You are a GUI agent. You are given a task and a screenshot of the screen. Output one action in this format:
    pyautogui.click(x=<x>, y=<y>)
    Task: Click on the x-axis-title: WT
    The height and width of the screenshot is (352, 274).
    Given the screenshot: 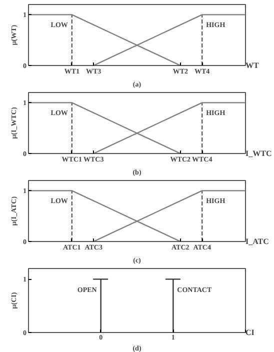 What is the action you would take?
    pyautogui.click(x=253, y=65)
    